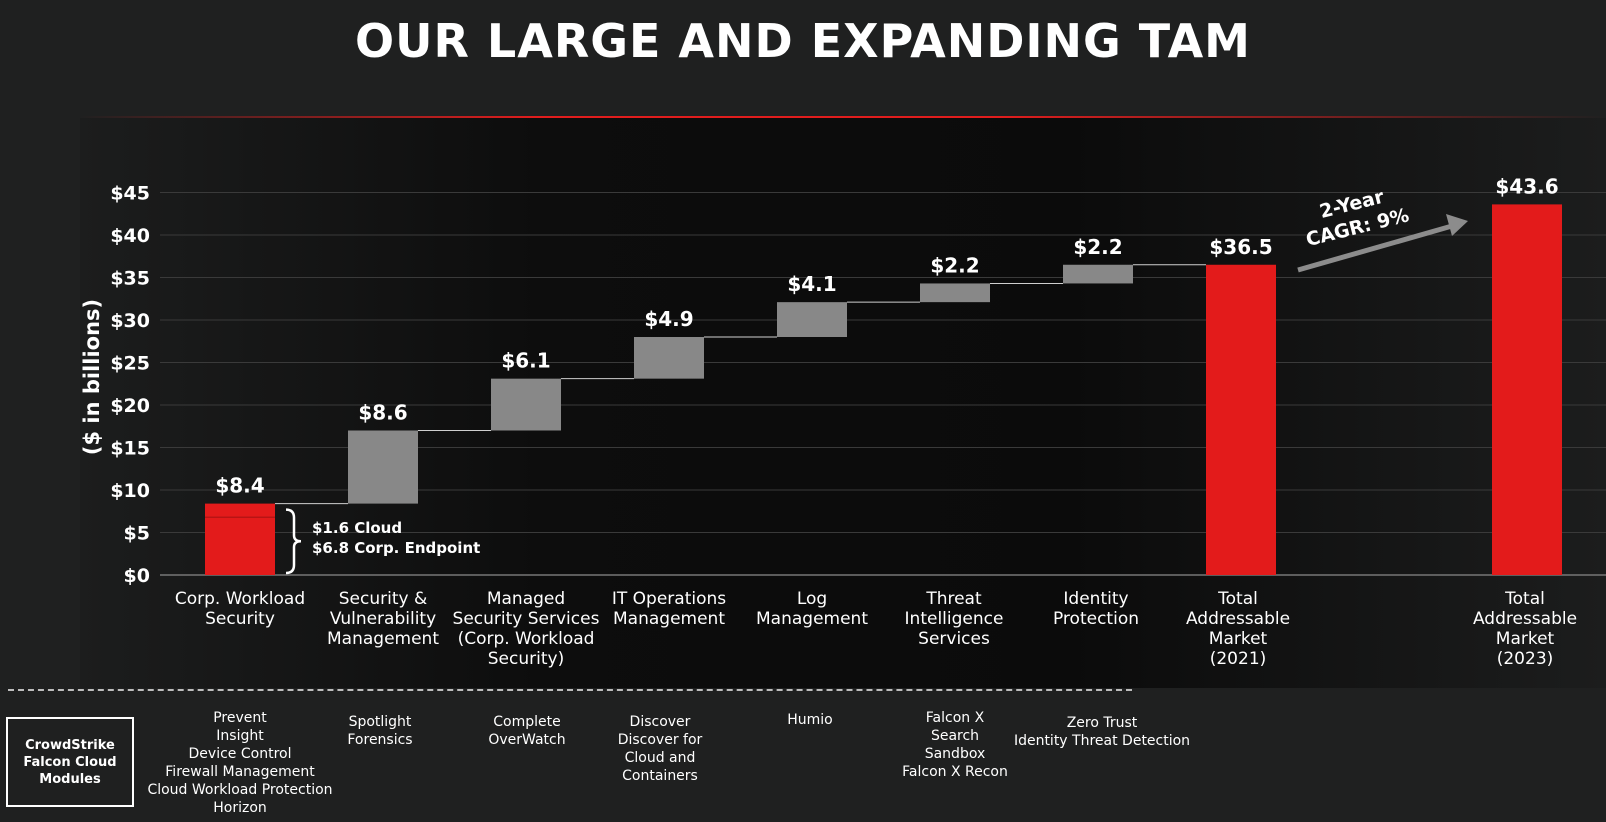  Describe the element at coordinates (239, 486) in the screenshot. I see `data-label: $8.4` at that location.